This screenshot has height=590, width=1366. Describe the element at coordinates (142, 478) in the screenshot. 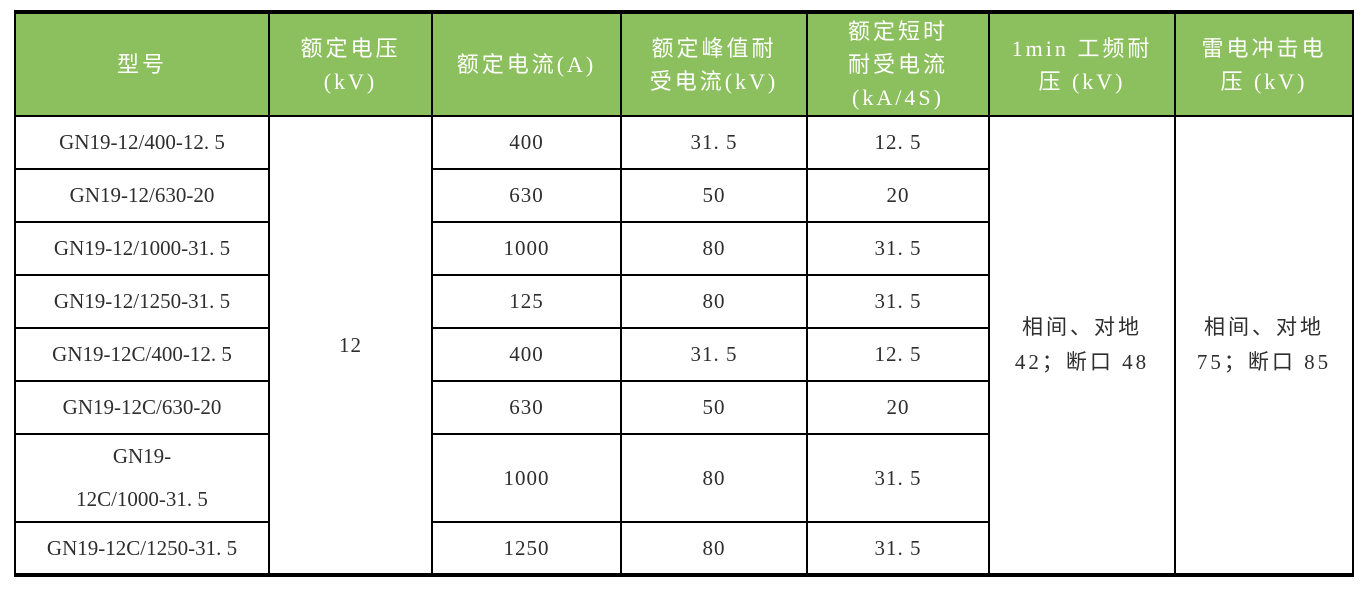

I see `model-cell: GN19- 12C/1000-31. 5` at that location.